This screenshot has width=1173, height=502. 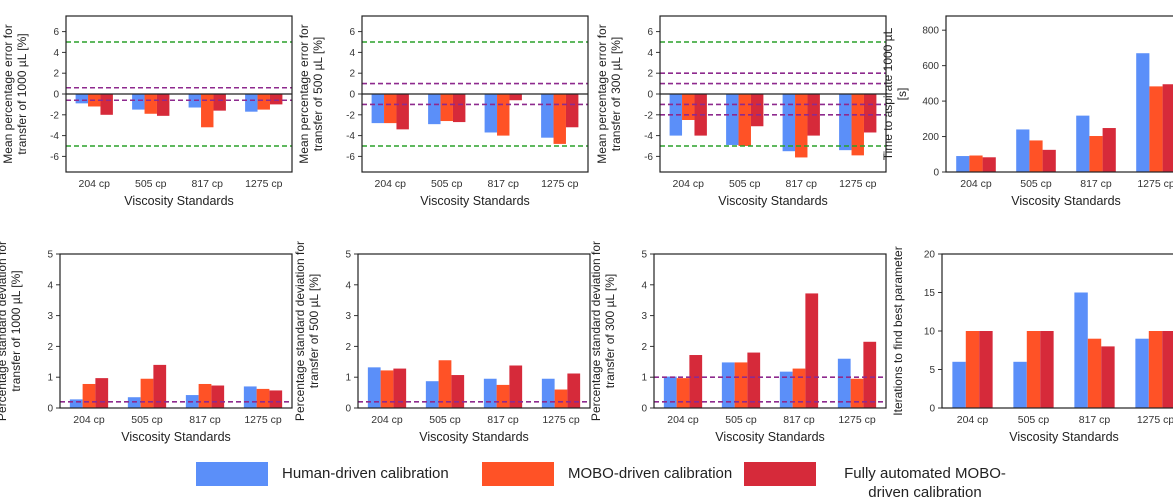 I want to click on y-tick-label: 20, so click(x=930, y=255).